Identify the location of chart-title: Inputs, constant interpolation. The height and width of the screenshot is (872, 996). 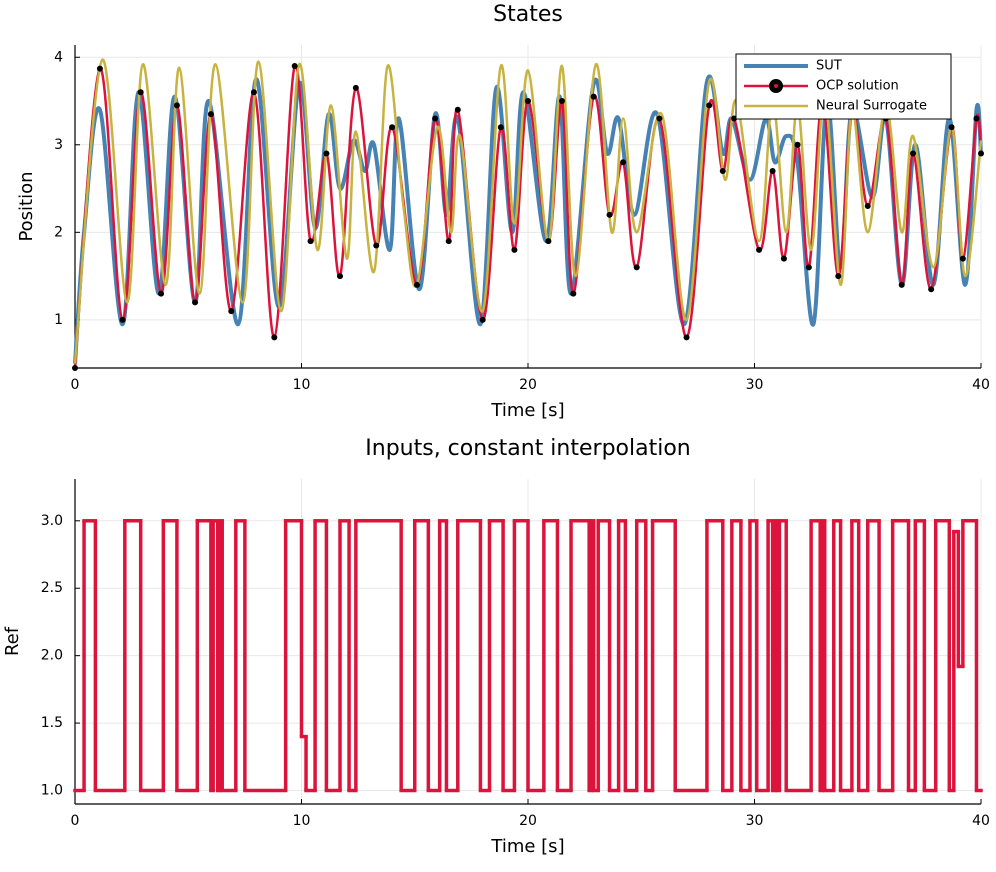
(527, 448).